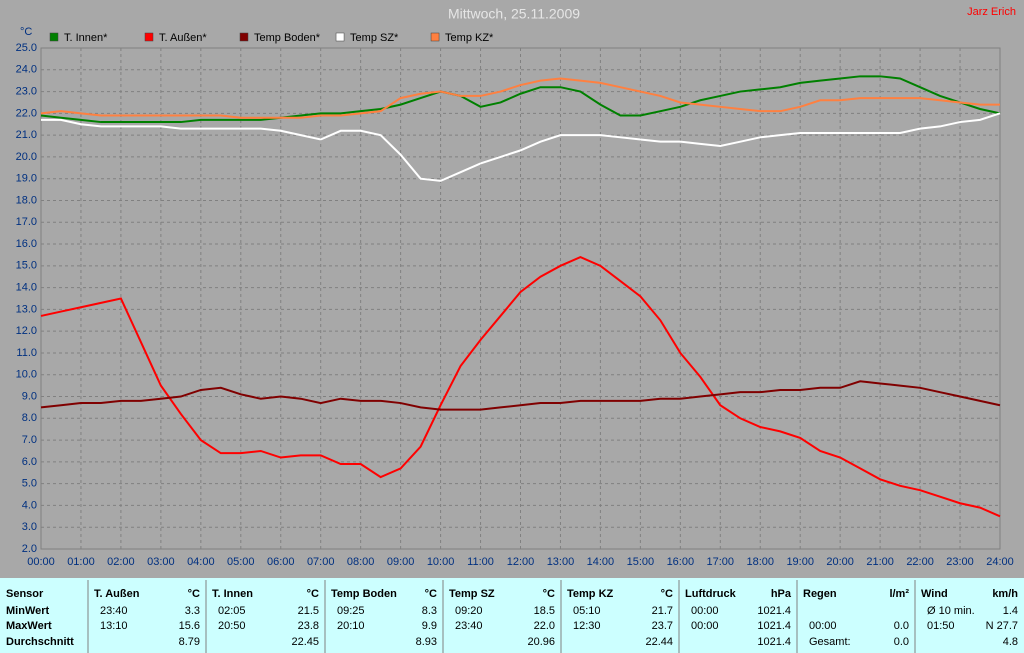 This screenshot has width=1024, height=653. I want to click on x-tick-label: 21:00, so click(880, 562).